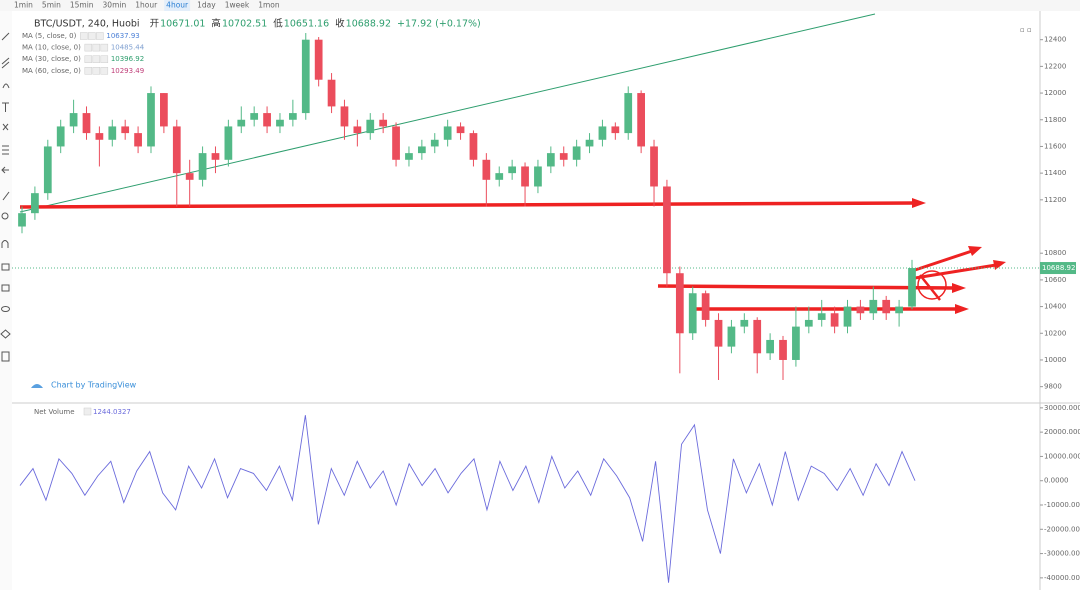 This screenshot has width=1080, height=590. Describe the element at coordinates (115, 5) in the screenshot. I see `interval-button: 30min` at that location.